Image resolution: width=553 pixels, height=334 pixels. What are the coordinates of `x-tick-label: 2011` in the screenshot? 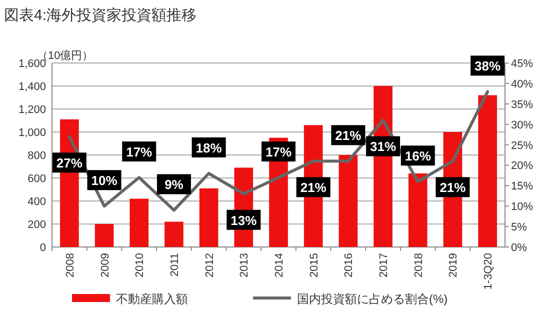 It's located at (174, 265).